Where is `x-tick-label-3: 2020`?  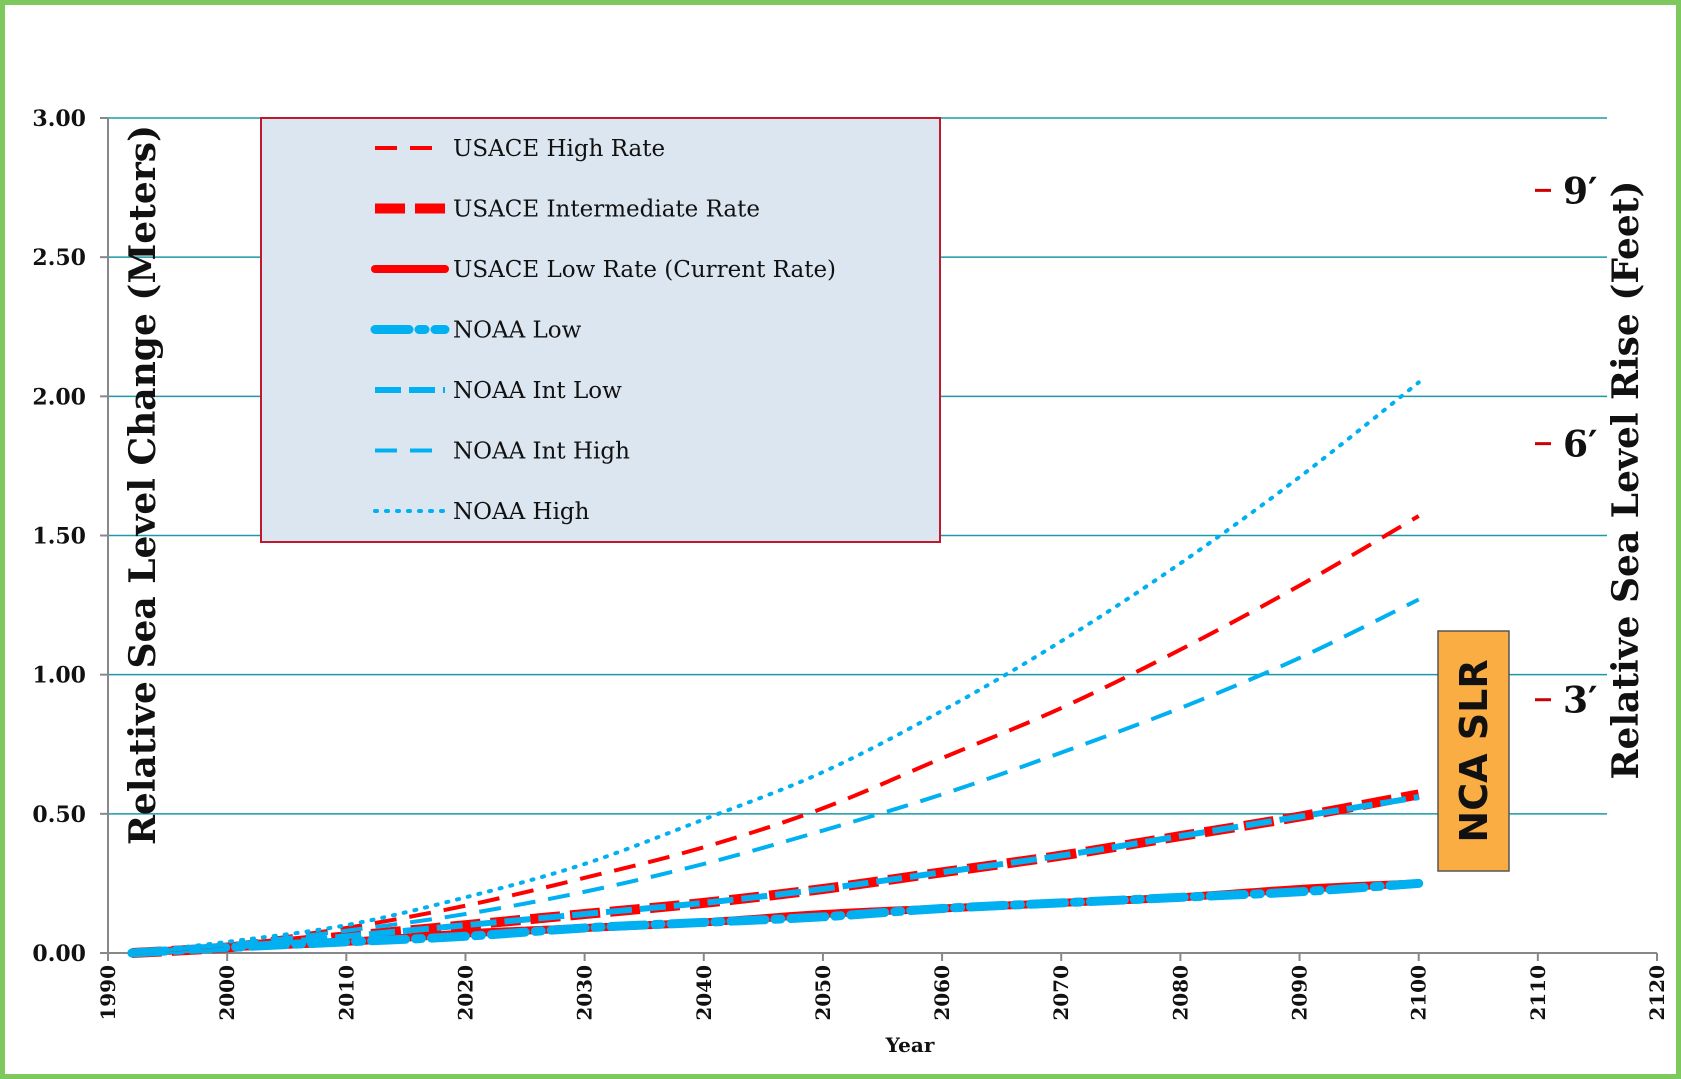 x-tick-label-3: 2020 is located at coordinates (465, 993).